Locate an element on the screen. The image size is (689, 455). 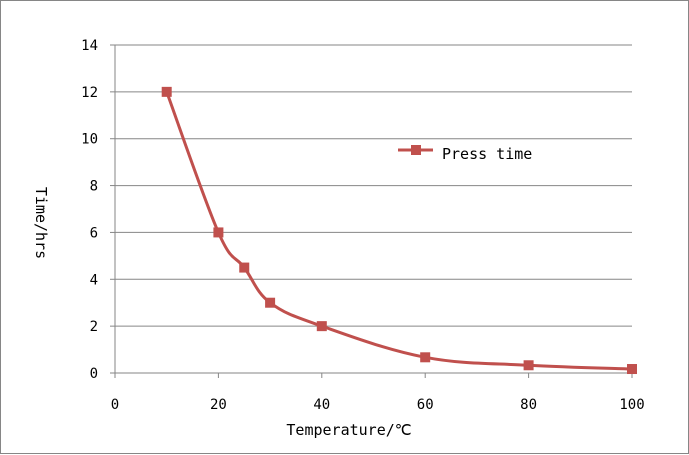
y-tick-label-0: 0 is located at coordinates (94, 374).